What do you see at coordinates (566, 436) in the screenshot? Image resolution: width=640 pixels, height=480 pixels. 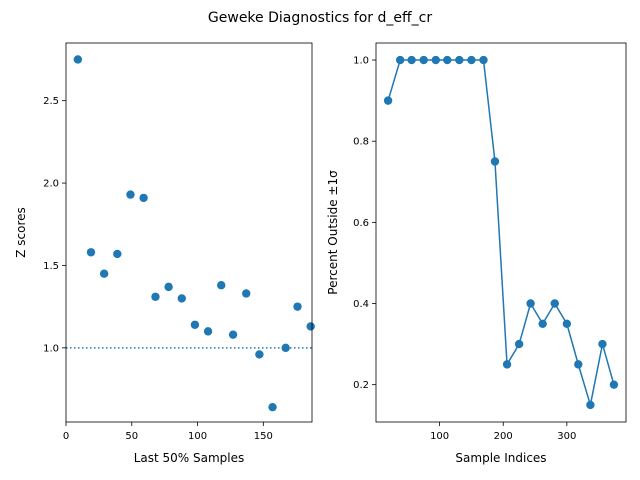 I see `x-tick-label: 300` at bounding box center [566, 436].